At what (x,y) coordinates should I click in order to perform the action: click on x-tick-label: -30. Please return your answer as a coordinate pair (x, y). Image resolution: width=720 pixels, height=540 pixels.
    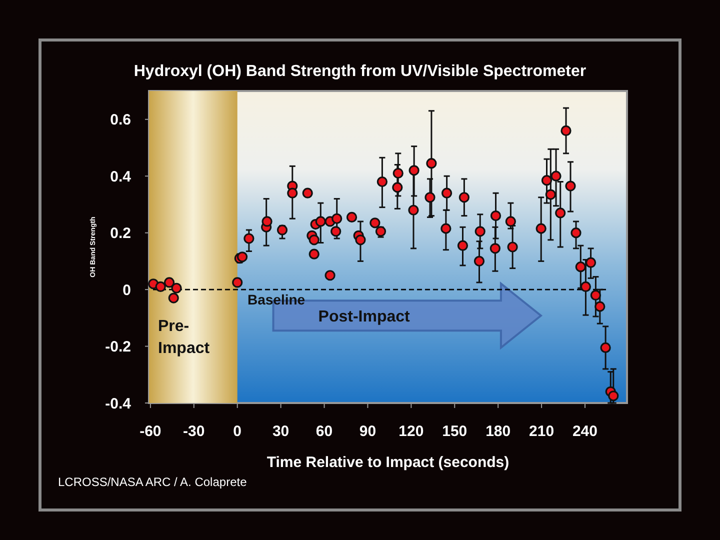
    Looking at the image, I should click on (194, 431).